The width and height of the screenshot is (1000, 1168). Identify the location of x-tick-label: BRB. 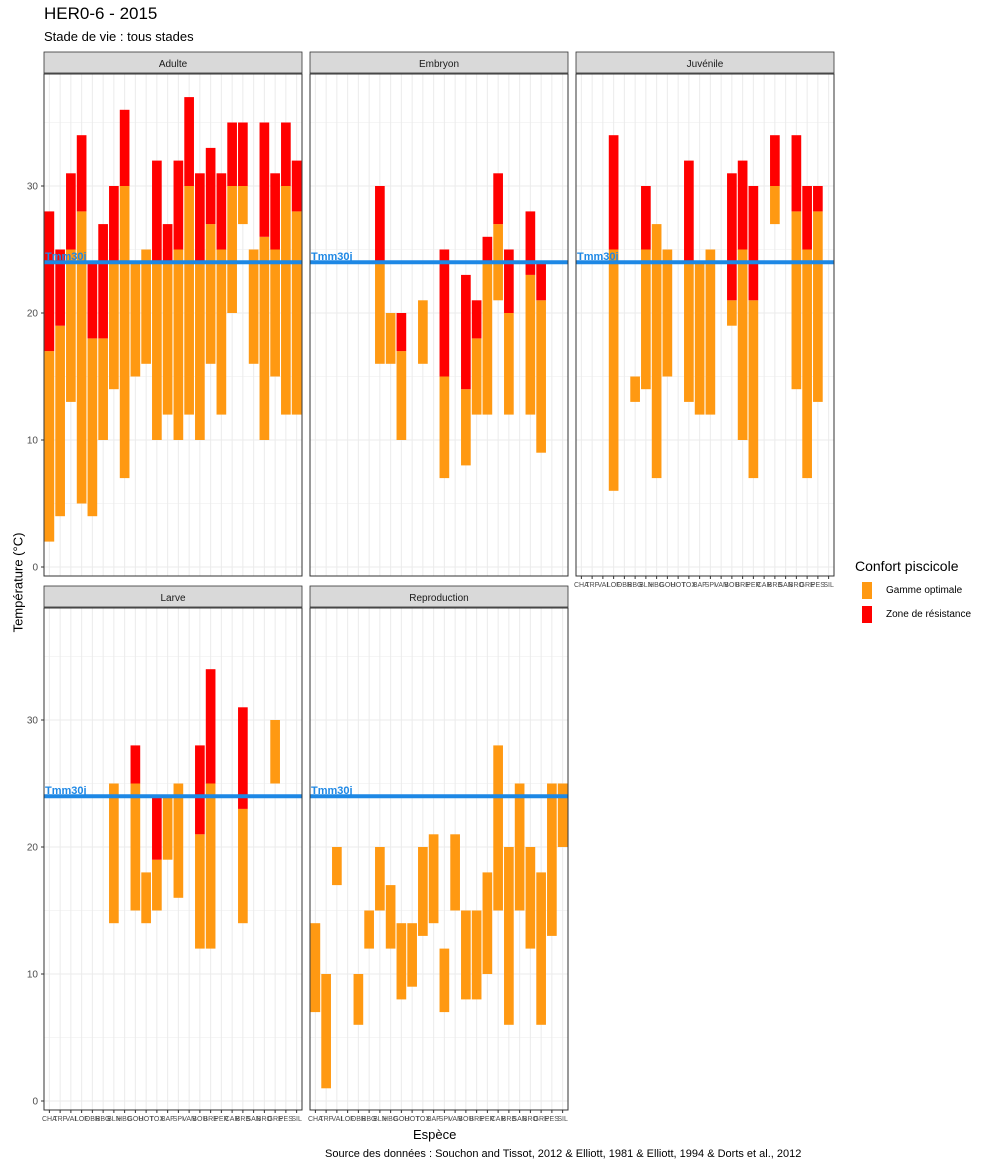
(509, 1119).